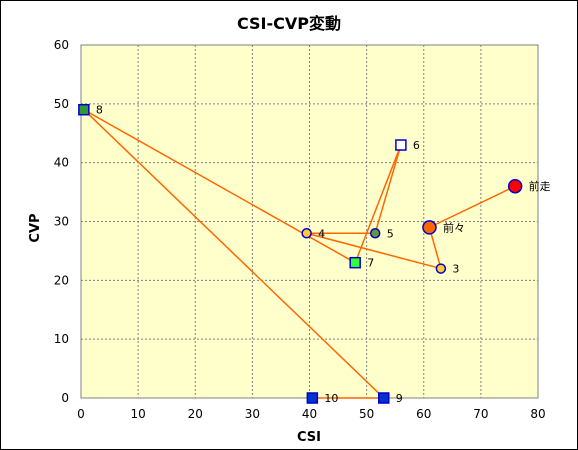 This screenshot has height=450, width=578. I want to click on y-tick-label: 40, so click(61, 163).